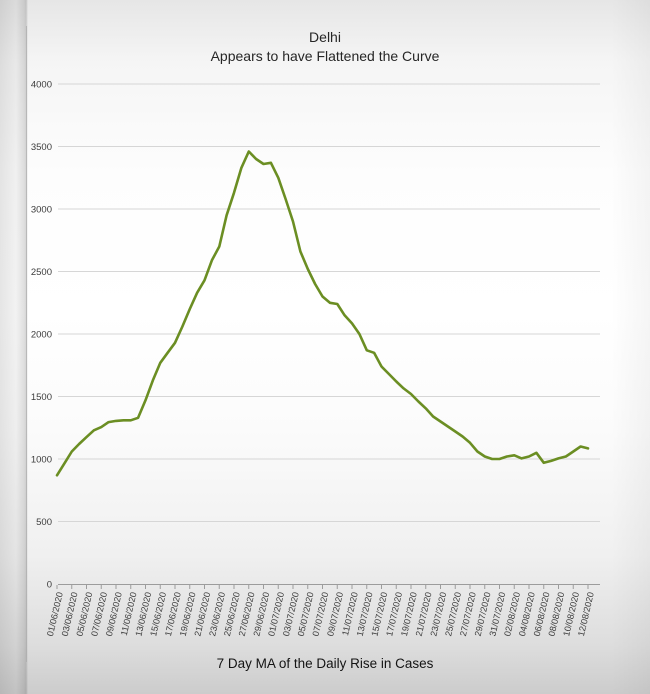 Image resolution: width=650 pixels, height=694 pixels. I want to click on y-axis-tick-label: 3000, so click(41, 210).